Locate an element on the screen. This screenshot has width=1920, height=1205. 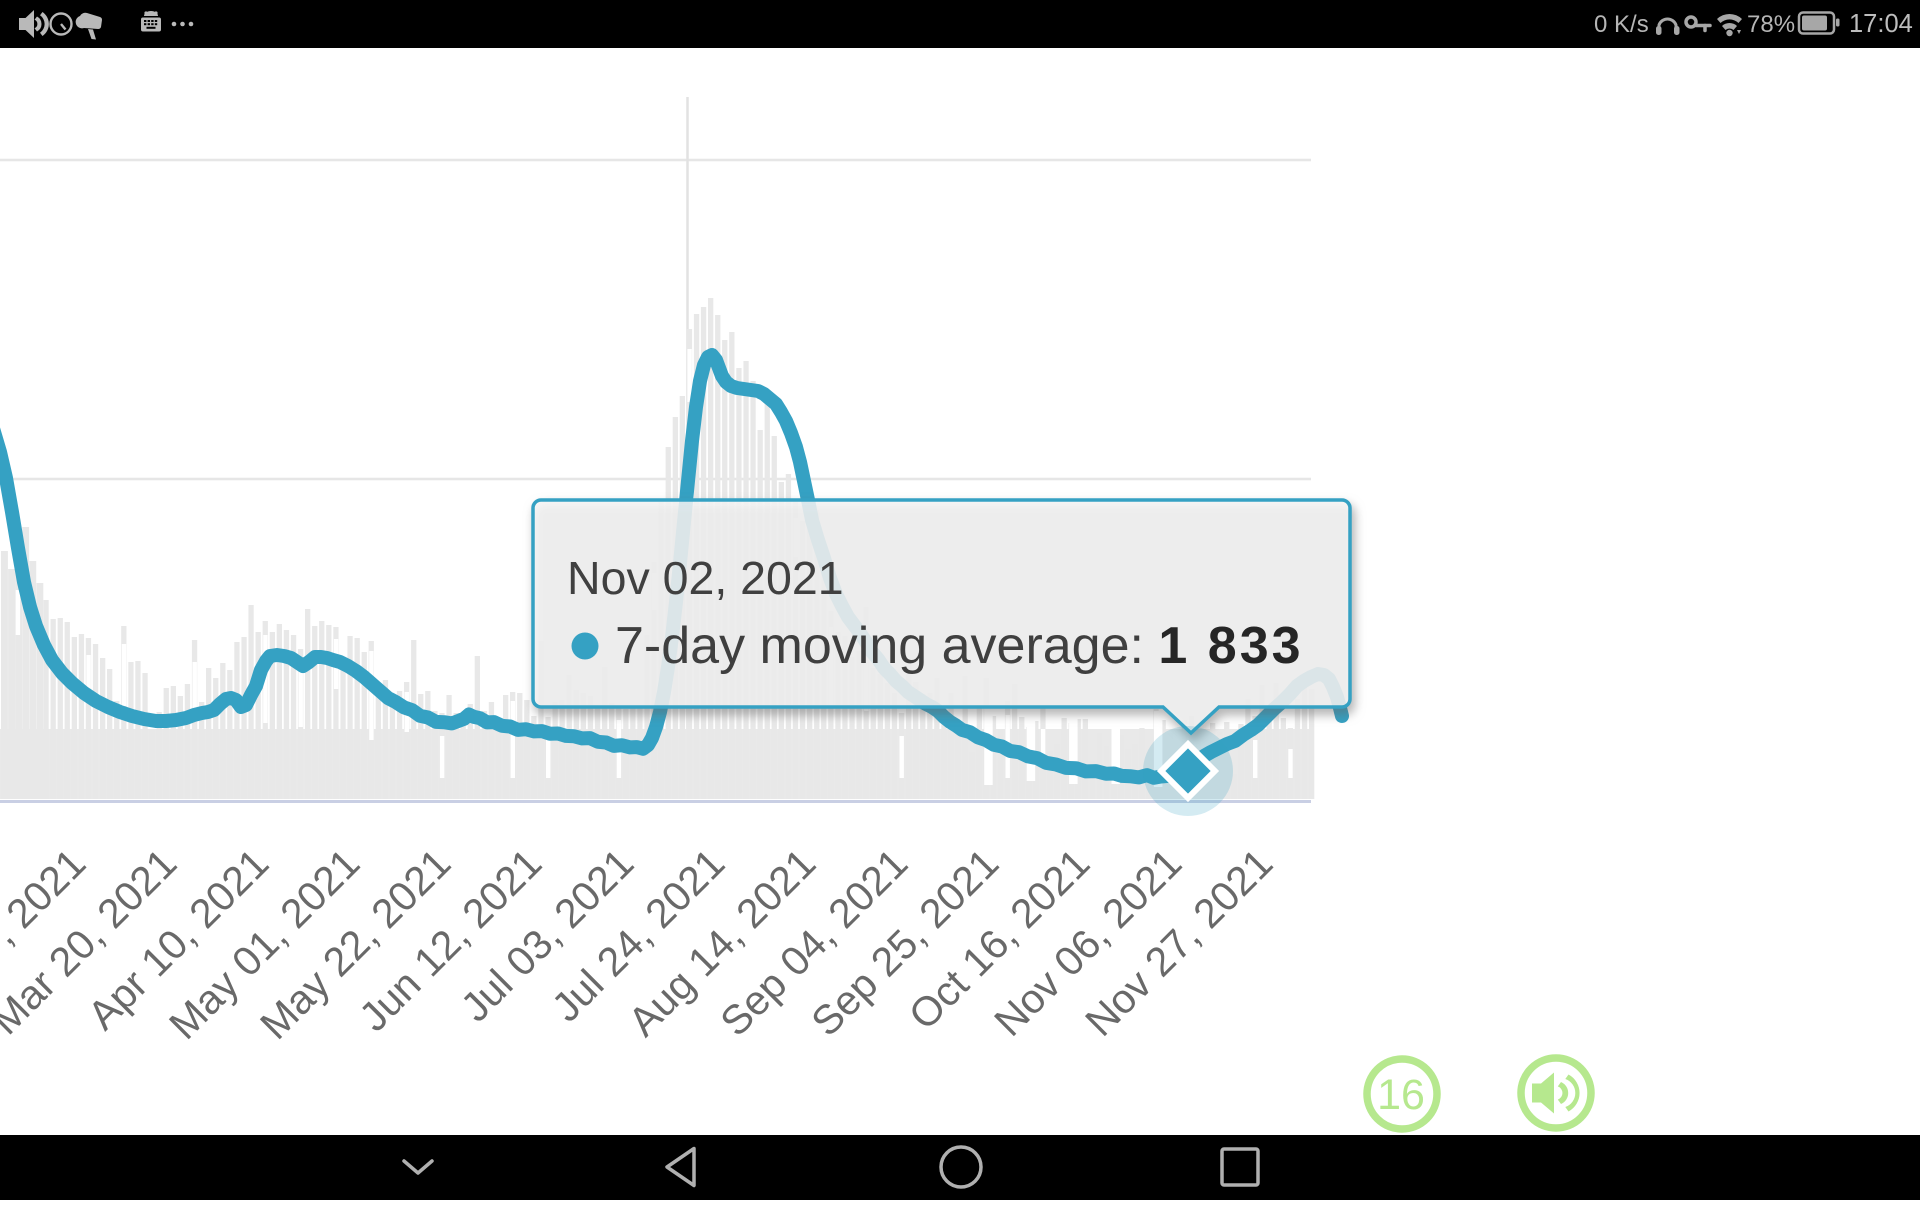
svg-text: 78% is located at coordinates (1771, 24).